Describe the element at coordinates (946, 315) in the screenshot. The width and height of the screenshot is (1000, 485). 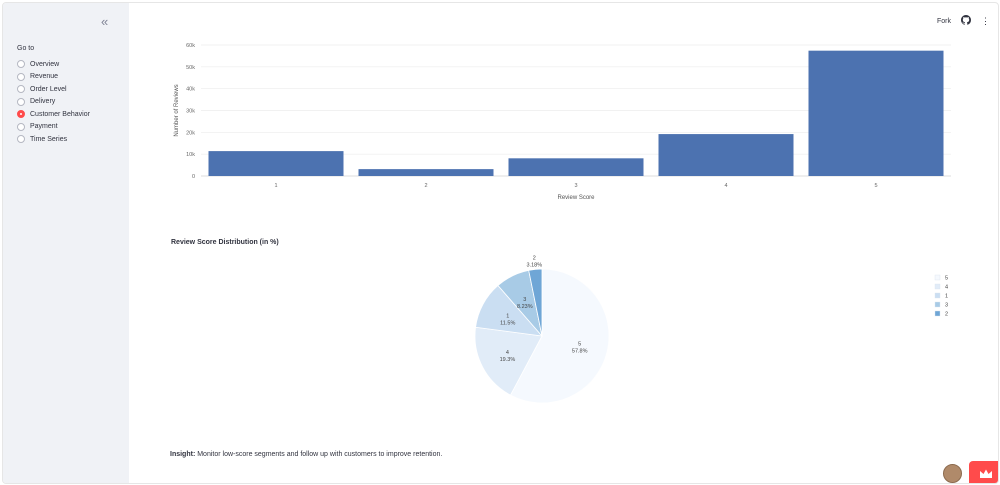
I see `legend-label: 2` at that location.